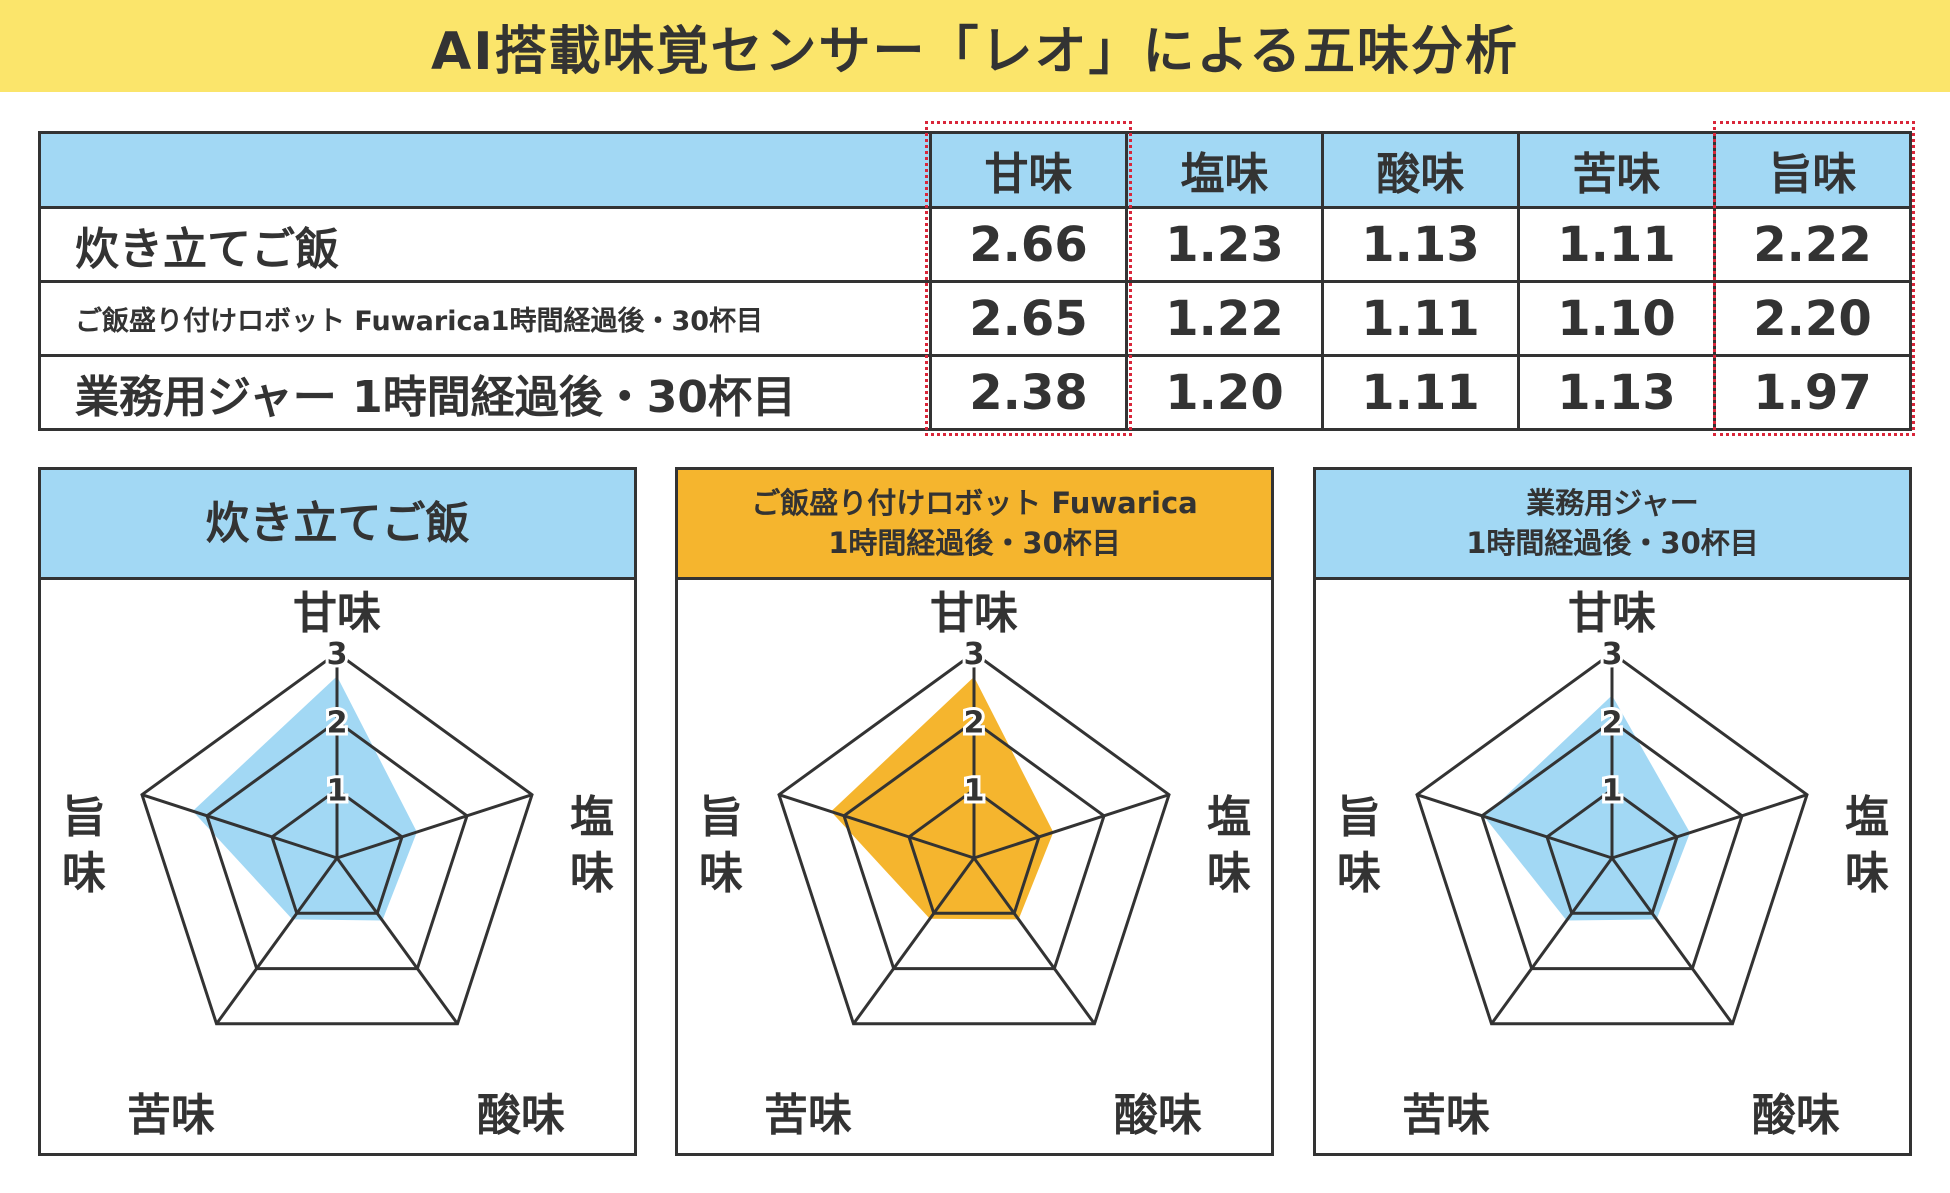 This screenshot has height=1193, width=1950. What do you see at coordinates (975, 51) in the screenshot?
I see `page-title: AI搭載味覚センサー「レオ」による五味分析` at bounding box center [975, 51].